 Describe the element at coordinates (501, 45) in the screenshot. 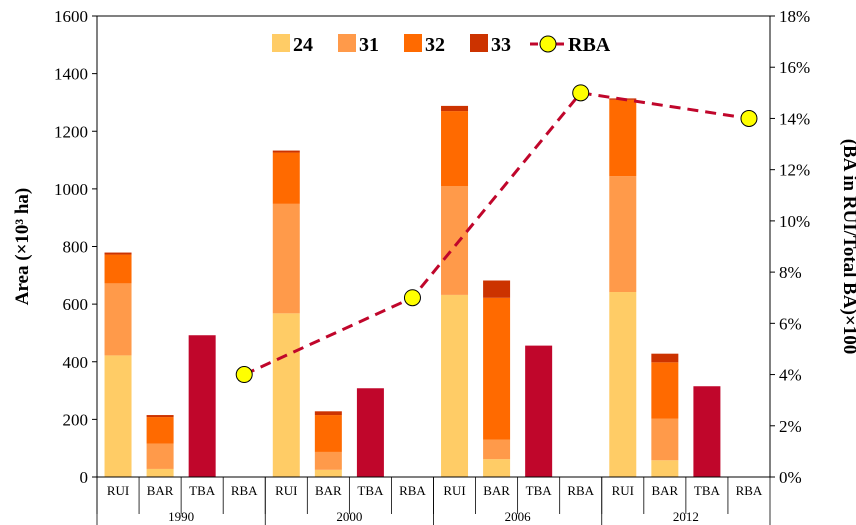

I see `legend-label-33: 33` at that location.